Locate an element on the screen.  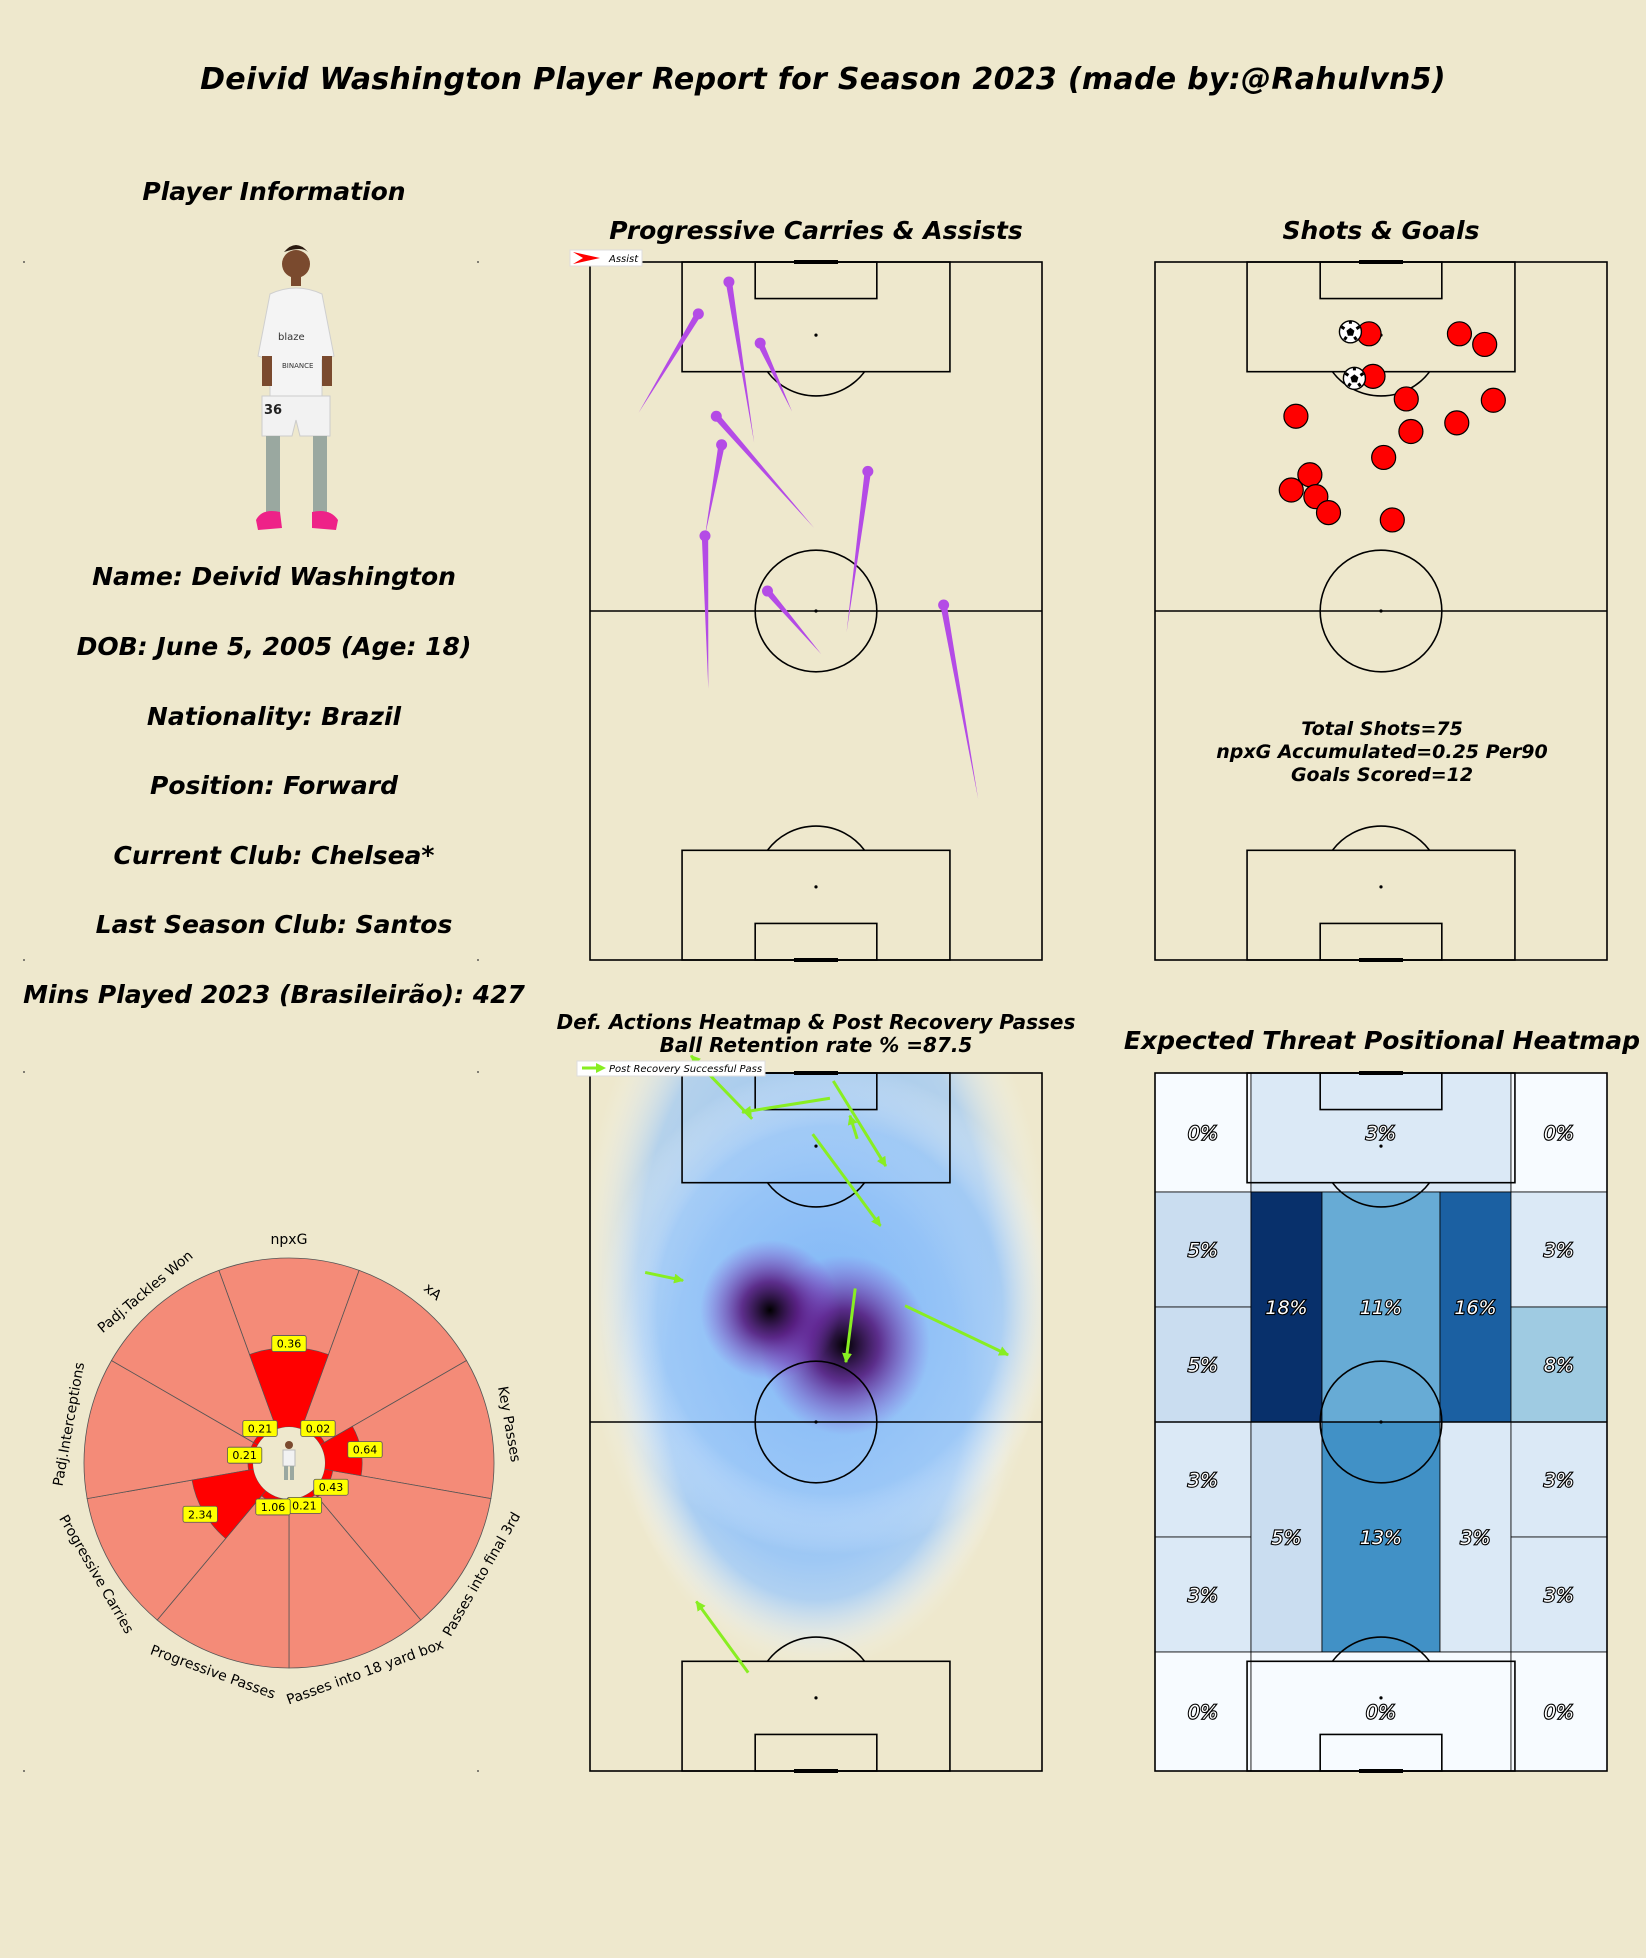
svg-text: 0.21 is located at coordinates (304, 1505).